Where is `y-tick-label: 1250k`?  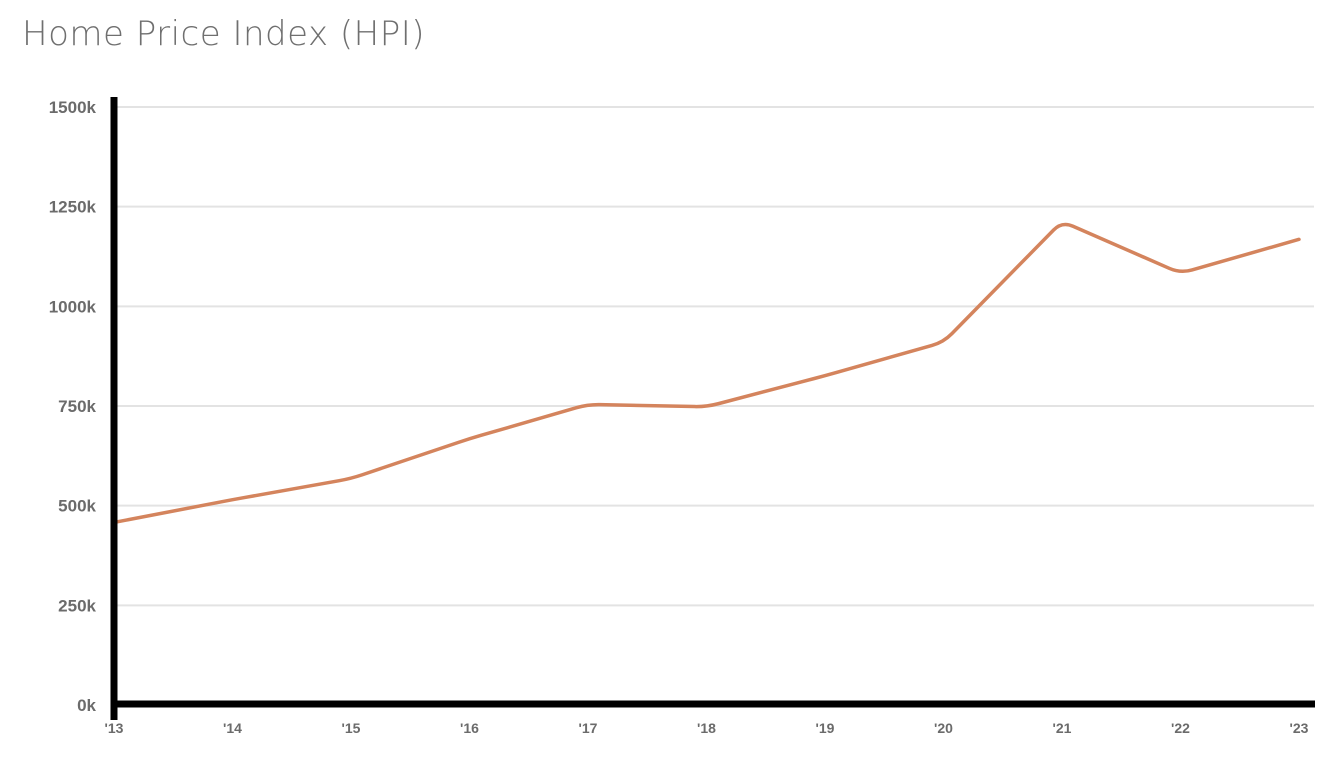
y-tick-label: 1250k is located at coordinates (73, 207).